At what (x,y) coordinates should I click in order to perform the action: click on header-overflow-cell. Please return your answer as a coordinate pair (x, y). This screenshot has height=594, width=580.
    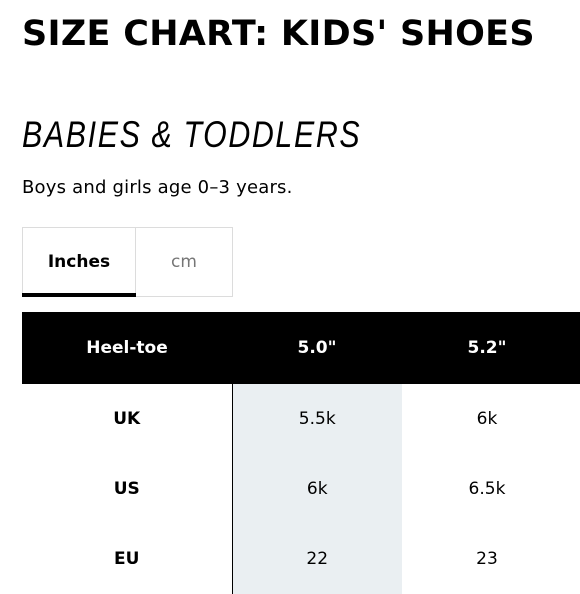
    Looking at the image, I should click on (576, 348).